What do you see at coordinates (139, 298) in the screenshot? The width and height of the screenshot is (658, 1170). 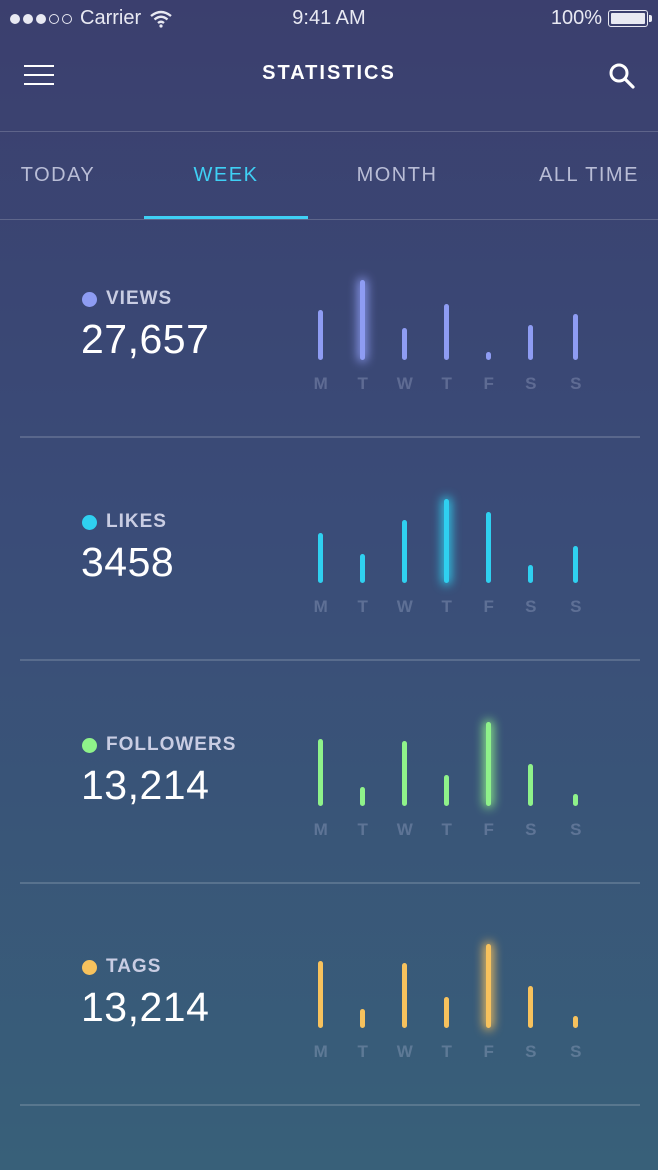 I see `stat-label: VIEWS` at bounding box center [139, 298].